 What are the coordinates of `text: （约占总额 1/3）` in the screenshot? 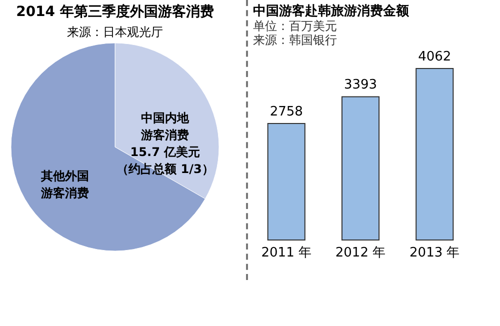 It's located at (165, 169).